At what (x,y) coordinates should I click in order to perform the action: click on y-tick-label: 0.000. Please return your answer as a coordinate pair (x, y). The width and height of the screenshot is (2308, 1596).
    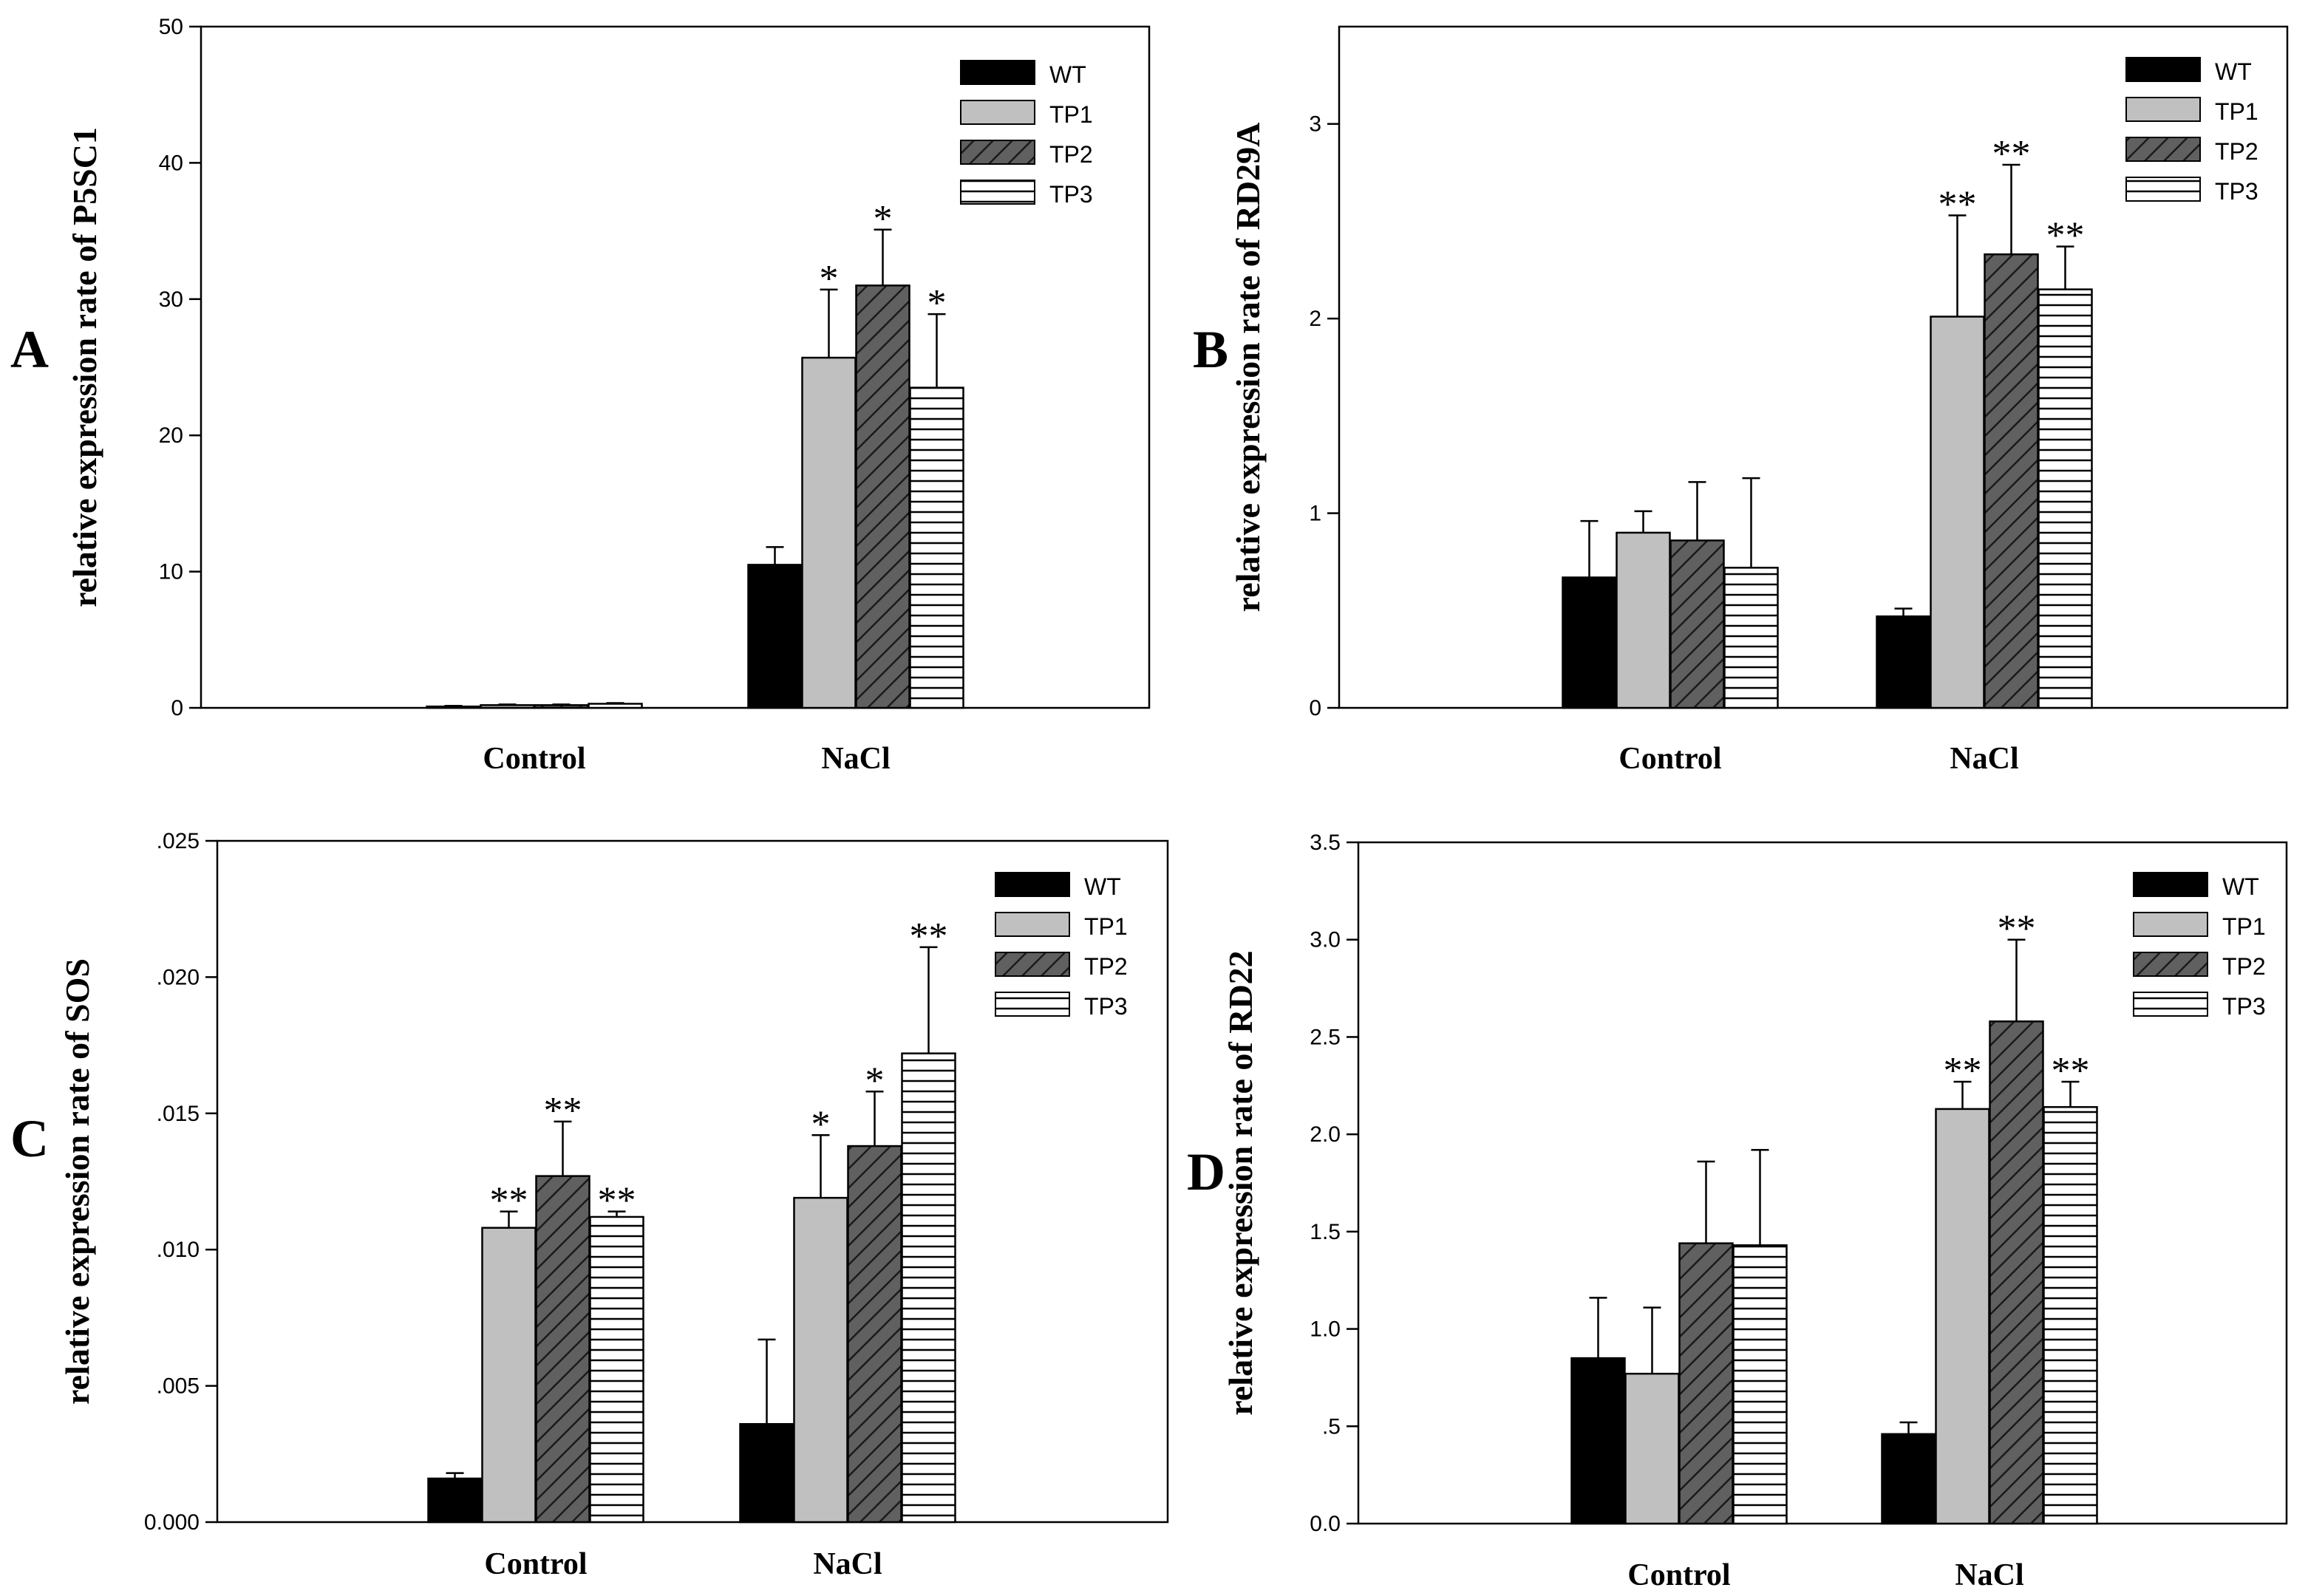
    Looking at the image, I should click on (172, 1523).